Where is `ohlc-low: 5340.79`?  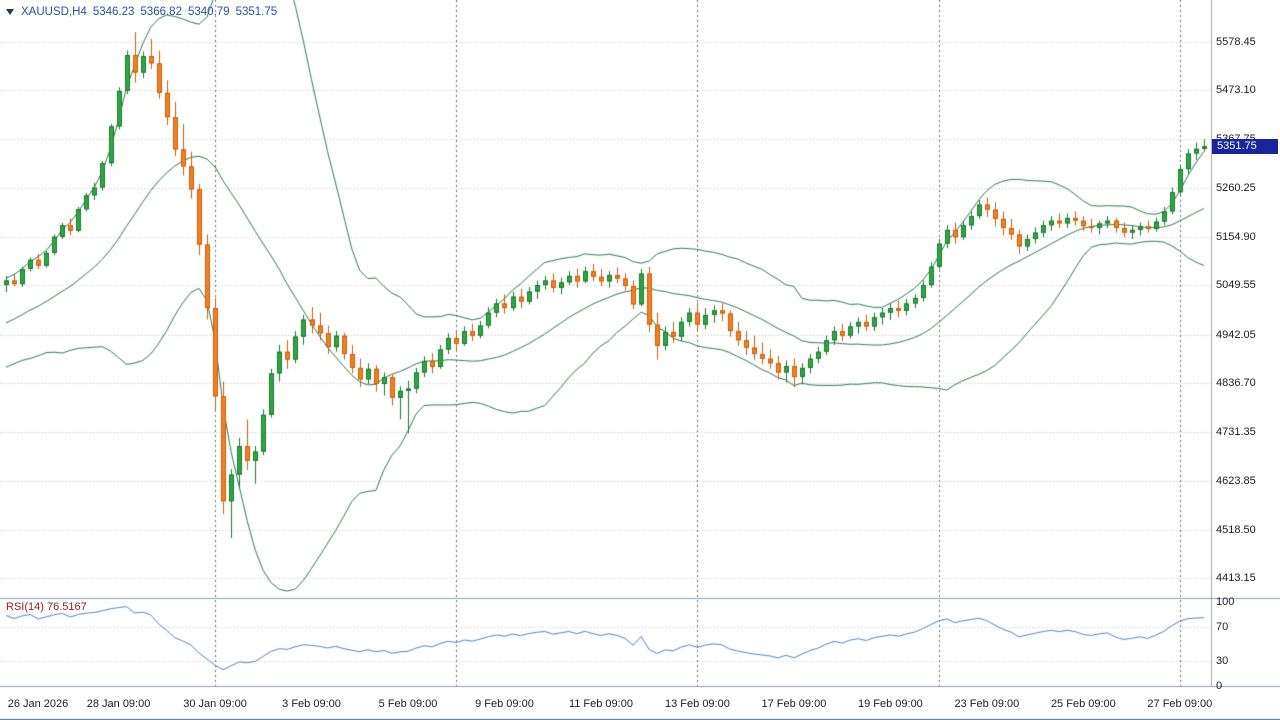 ohlc-low: 5340.79 is located at coordinates (208, 12).